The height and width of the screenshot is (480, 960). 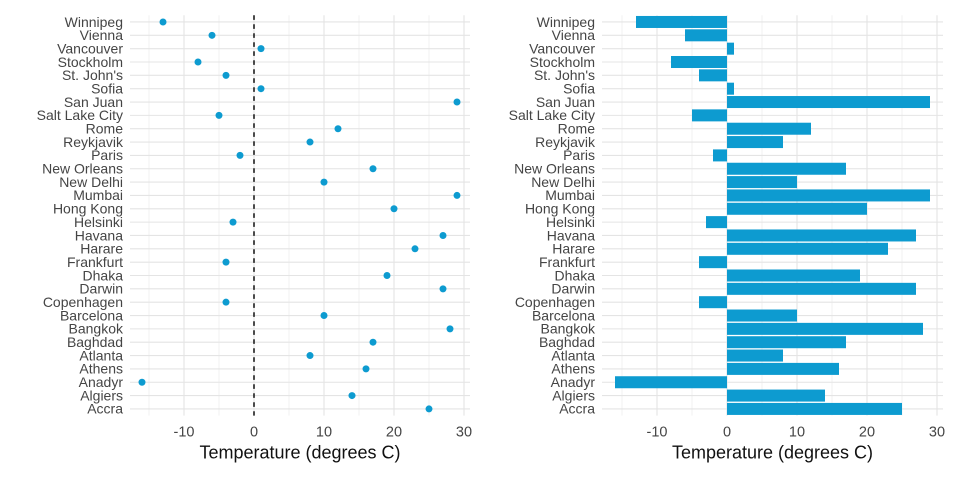 I want to click on bar-rome, so click(x=769, y=128).